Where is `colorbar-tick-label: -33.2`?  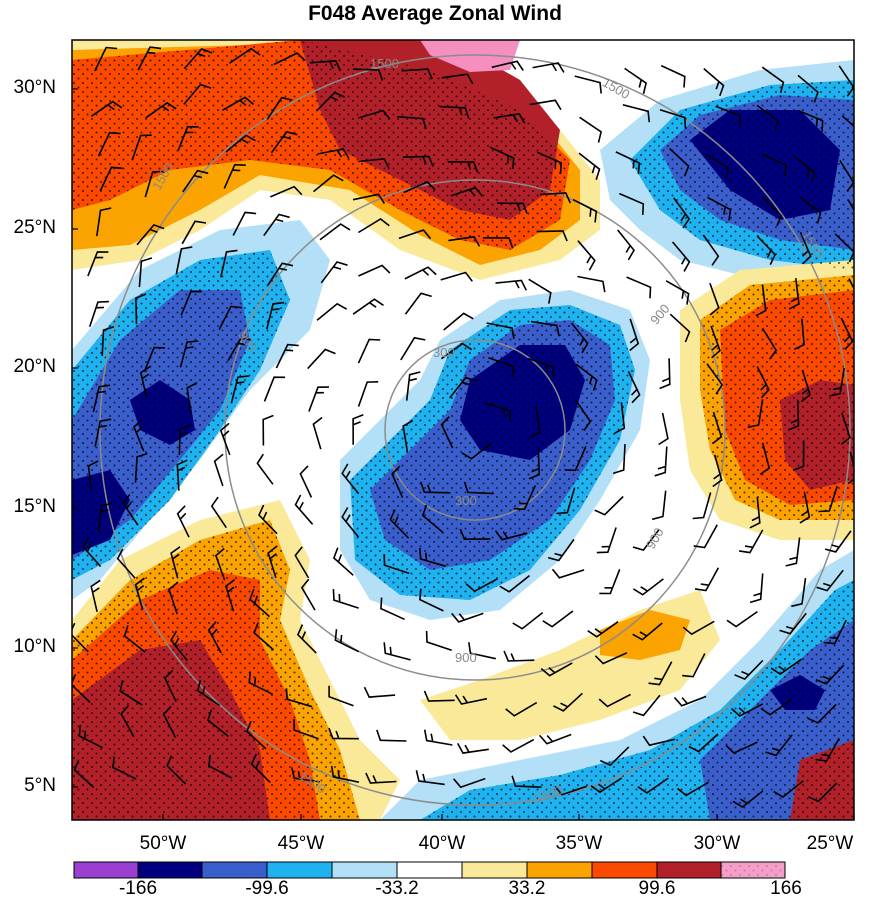 colorbar-tick-label: -33.2 is located at coordinates (397, 888).